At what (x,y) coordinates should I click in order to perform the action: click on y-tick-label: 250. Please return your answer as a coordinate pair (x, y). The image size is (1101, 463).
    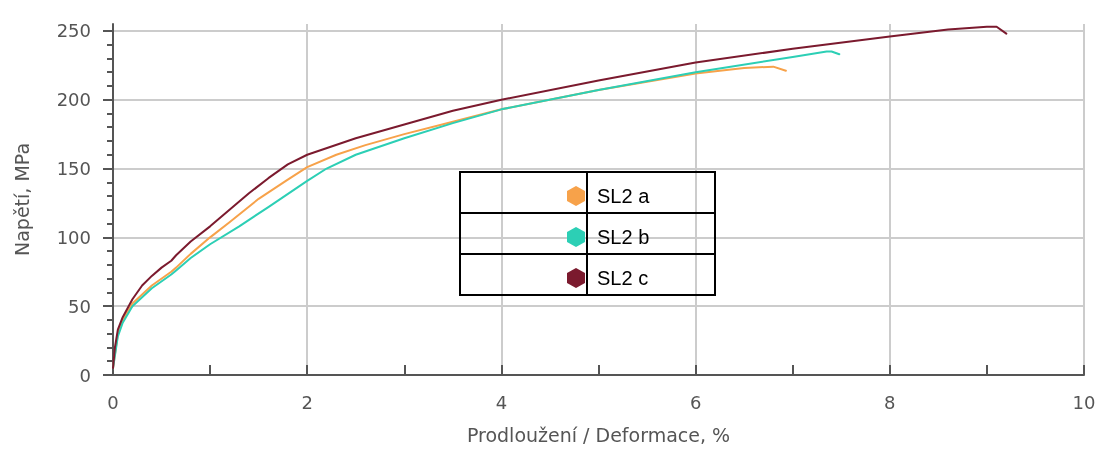
    Looking at the image, I should click on (73, 31).